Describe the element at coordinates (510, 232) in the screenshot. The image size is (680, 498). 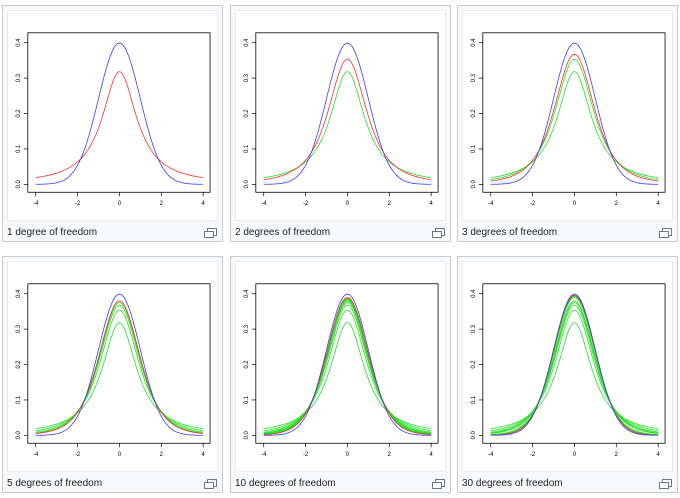
I see `caption: 3 degrees of freedom` at that location.